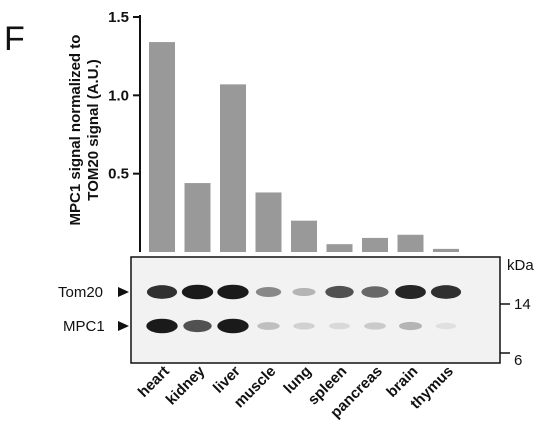 This screenshot has height=441, width=539. I want to click on y-tick-label: 1.5, so click(118, 17).